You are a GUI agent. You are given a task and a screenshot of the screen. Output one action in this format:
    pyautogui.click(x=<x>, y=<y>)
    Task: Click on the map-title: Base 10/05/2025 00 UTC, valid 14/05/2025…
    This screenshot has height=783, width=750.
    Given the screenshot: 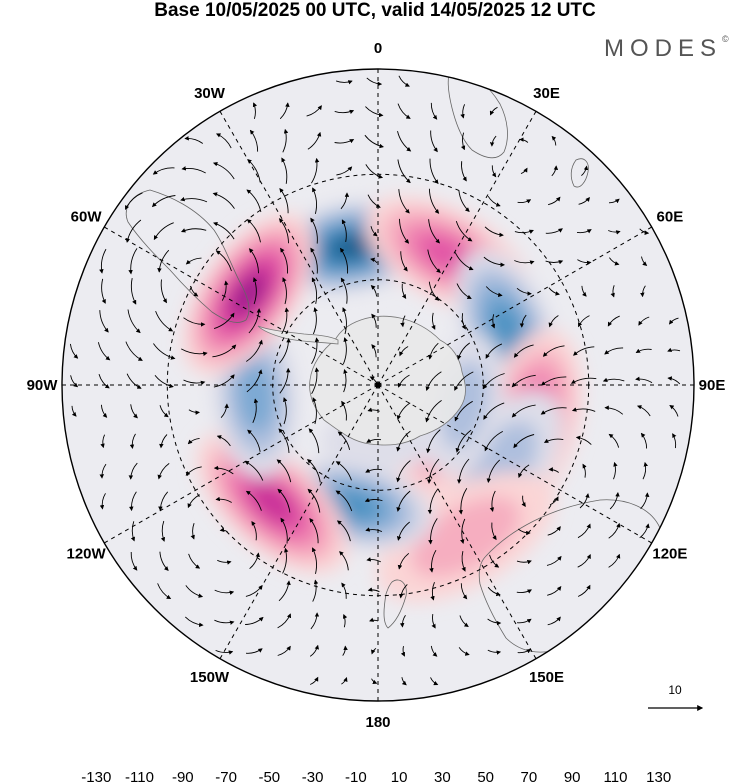 What is the action you would take?
    pyautogui.click(x=375, y=10)
    